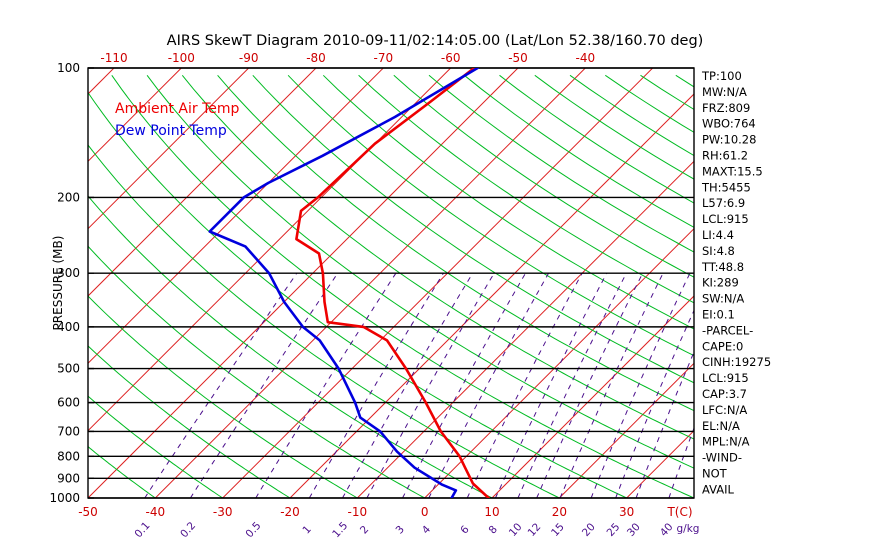  Describe the element at coordinates (667, 530) in the screenshot. I see `mixing-ratio-tick-label: 40` at that location.